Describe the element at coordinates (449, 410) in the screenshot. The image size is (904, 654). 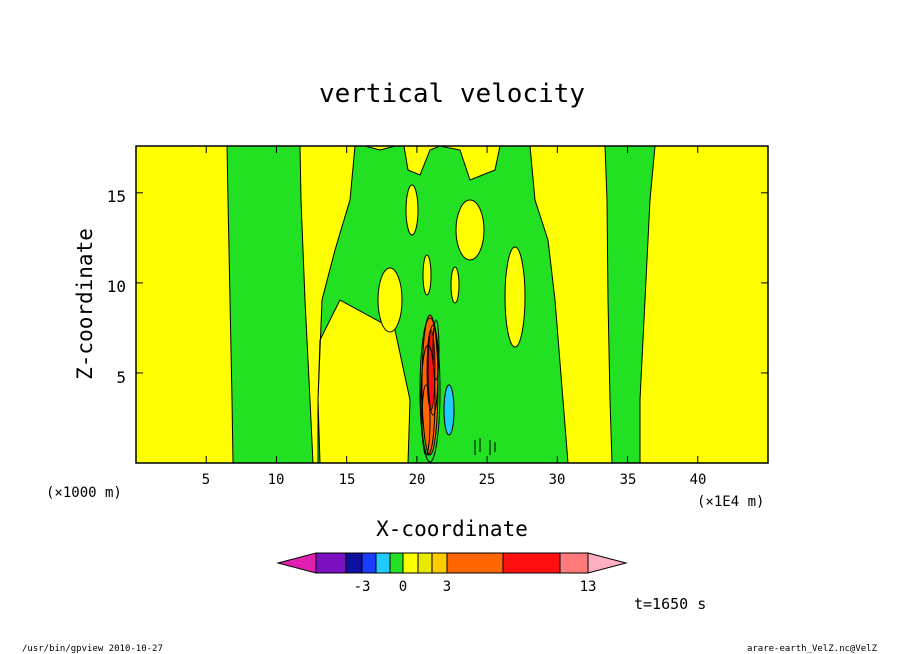
I see `cyan-downdraft` at that location.